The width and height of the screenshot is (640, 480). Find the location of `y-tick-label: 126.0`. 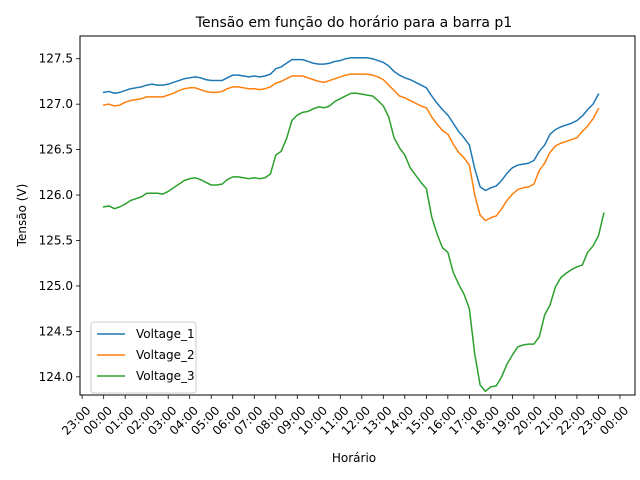

y-tick-label: 126.0 is located at coordinates (56, 195).